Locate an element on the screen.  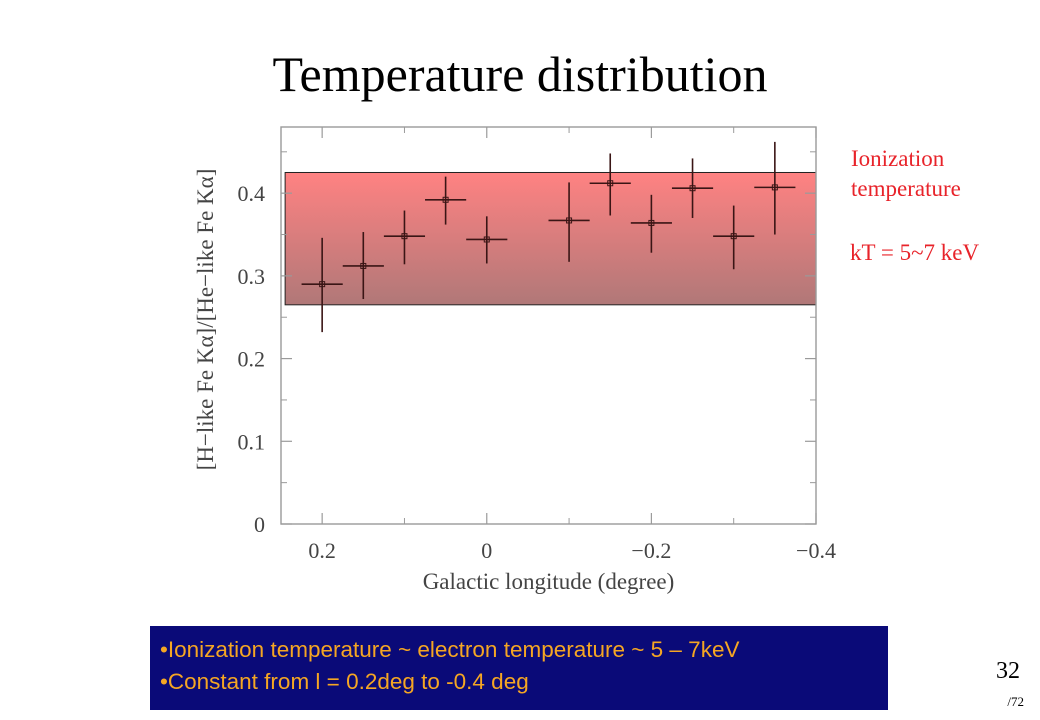
page-number: 32 is located at coordinates (1008, 671).